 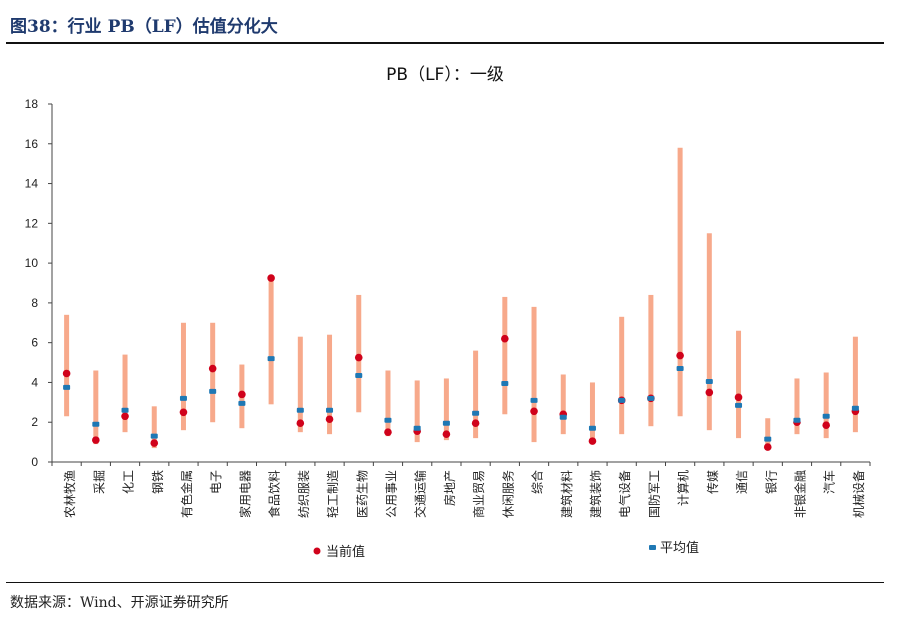 What do you see at coordinates (186, 494) in the screenshot?
I see `x-tick-label: 有色金属` at bounding box center [186, 494].